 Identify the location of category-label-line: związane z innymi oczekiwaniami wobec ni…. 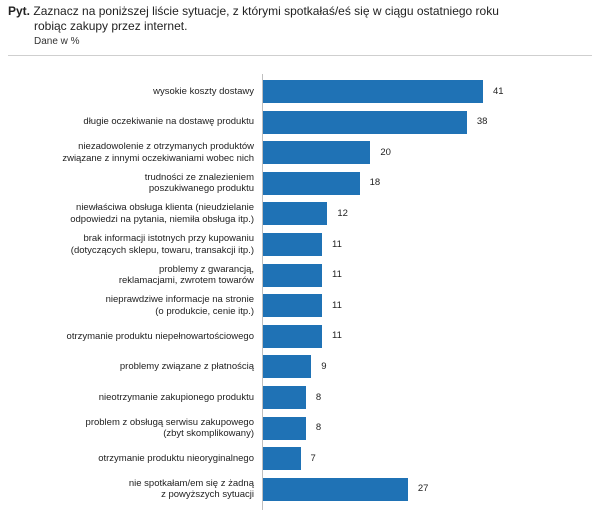
(158, 158).